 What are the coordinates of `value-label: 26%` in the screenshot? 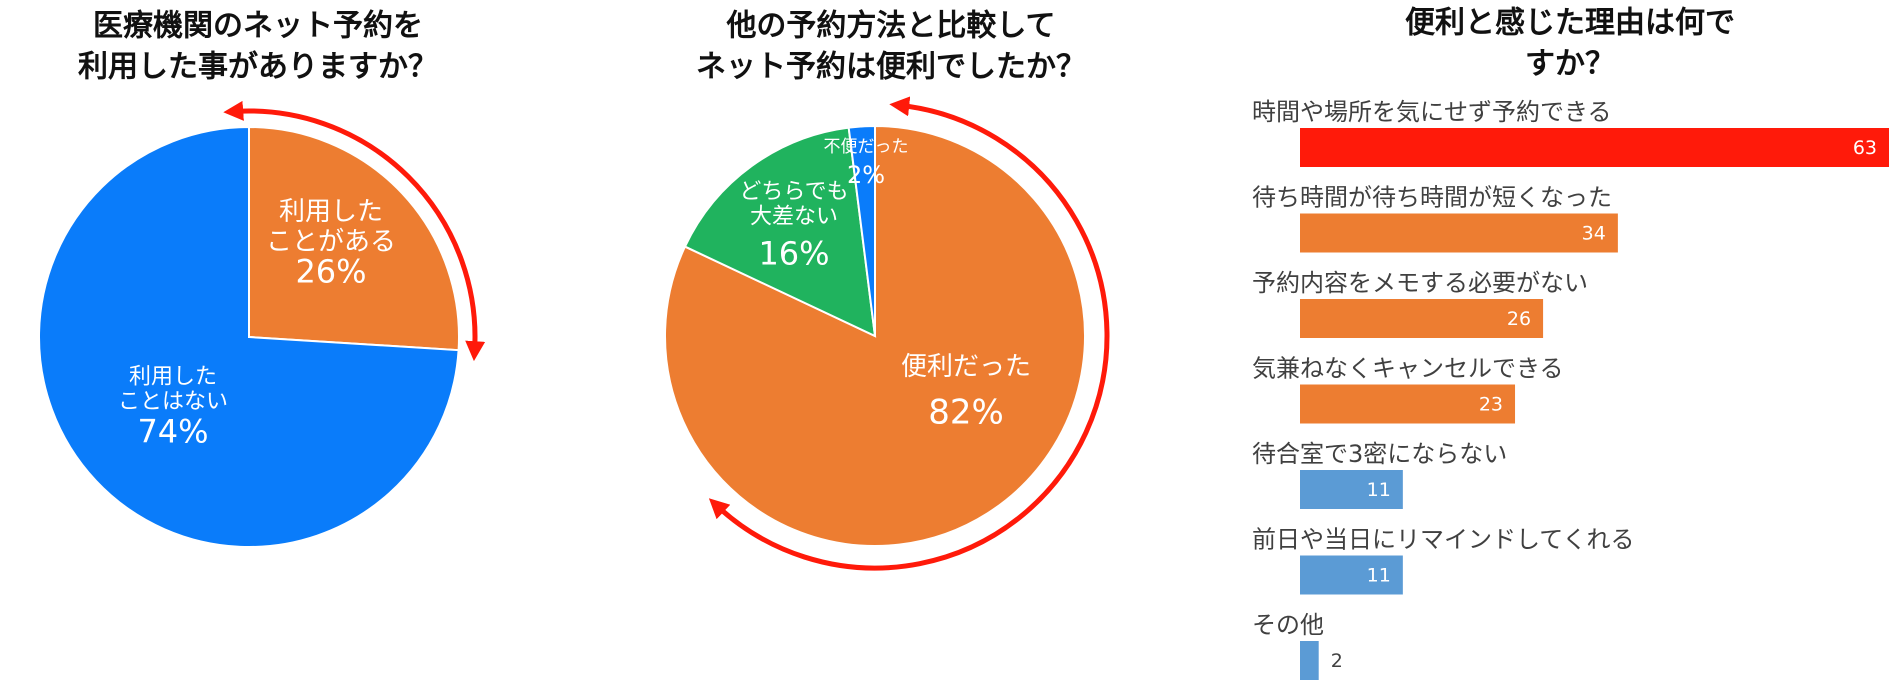 It's located at (331, 271).